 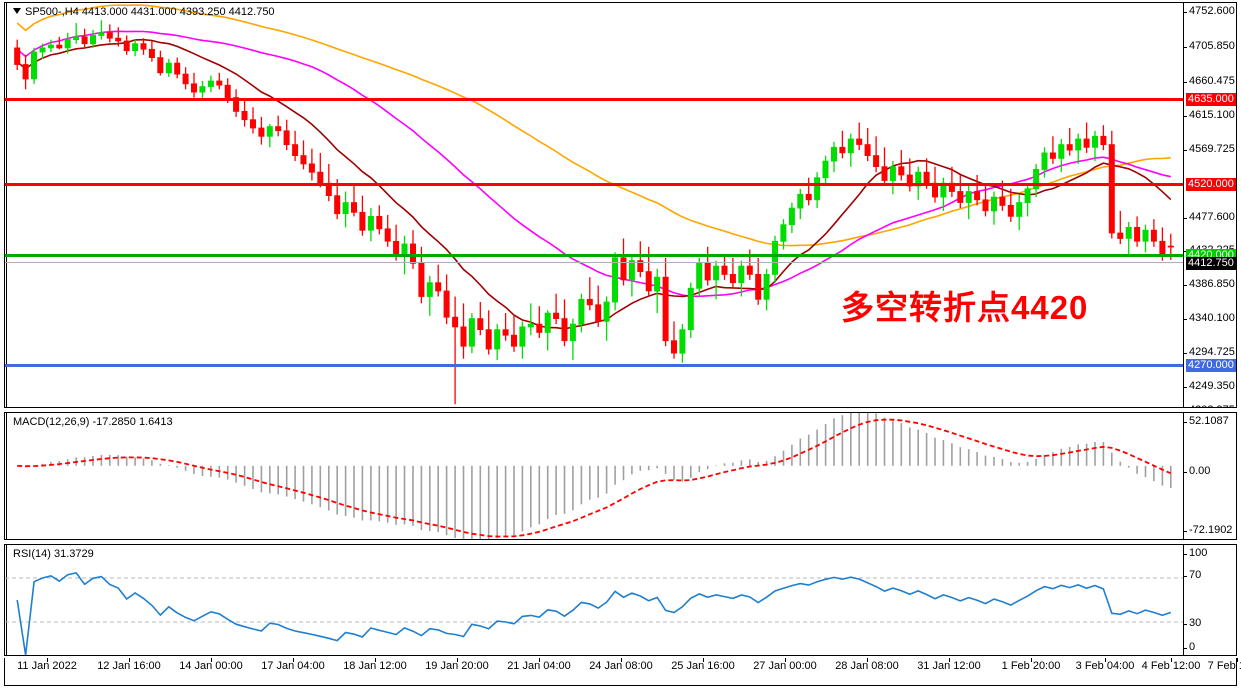 What do you see at coordinates (1105, 666) in the screenshot?
I see `time-axis-label: 3 Feb 04:00` at bounding box center [1105, 666].